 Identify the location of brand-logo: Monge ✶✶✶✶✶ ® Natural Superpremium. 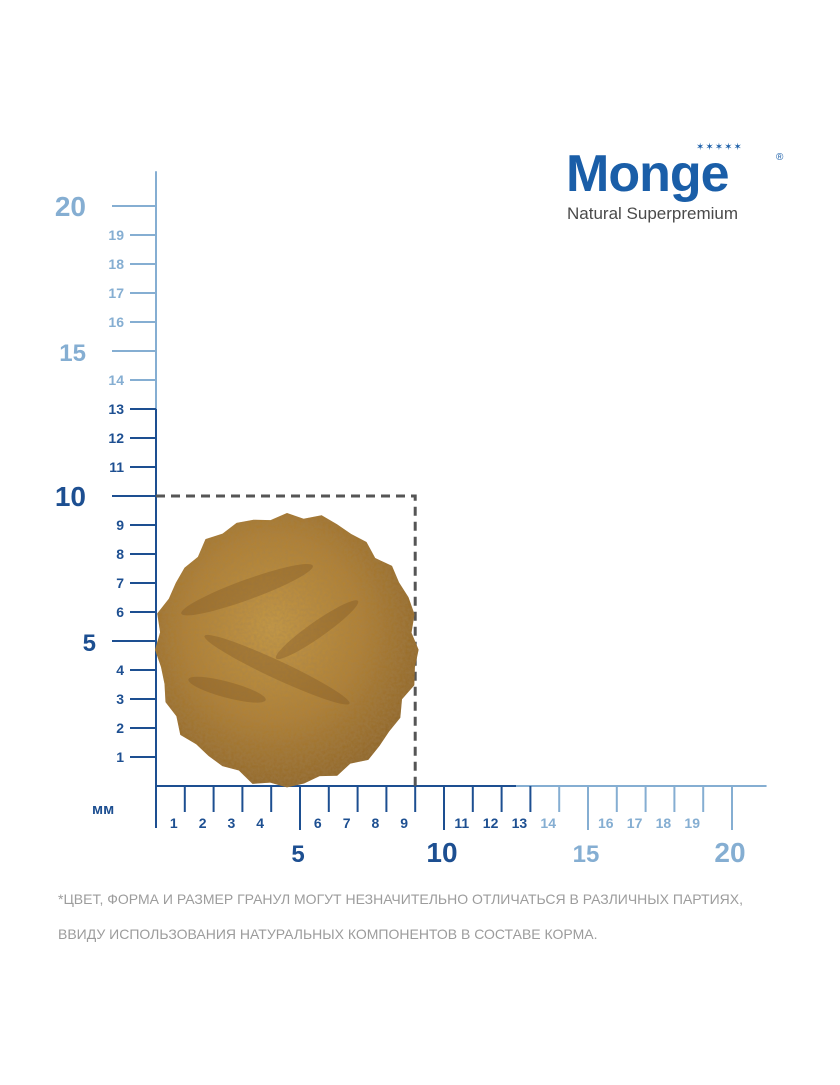
(681, 187).